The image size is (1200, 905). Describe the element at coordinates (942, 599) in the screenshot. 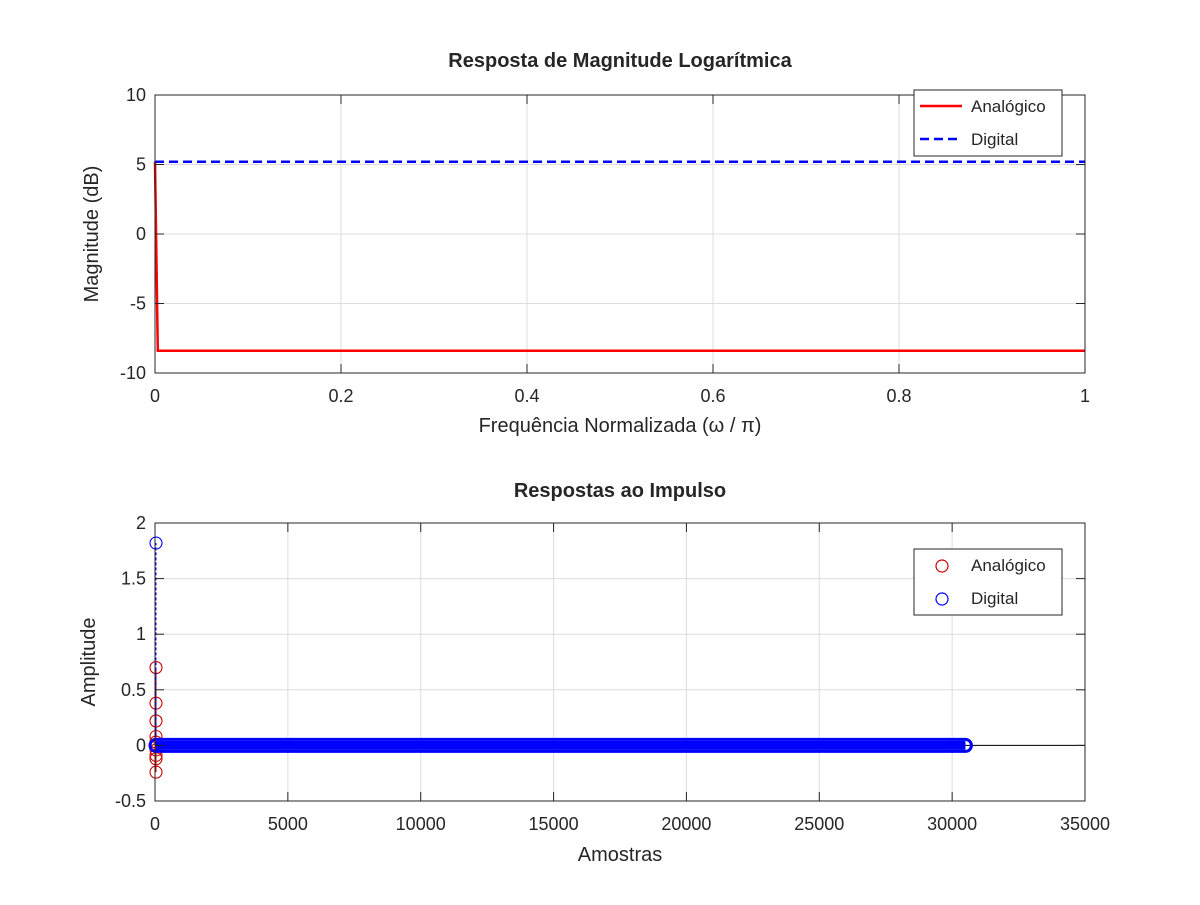

I see `legend-digital-marker` at that location.